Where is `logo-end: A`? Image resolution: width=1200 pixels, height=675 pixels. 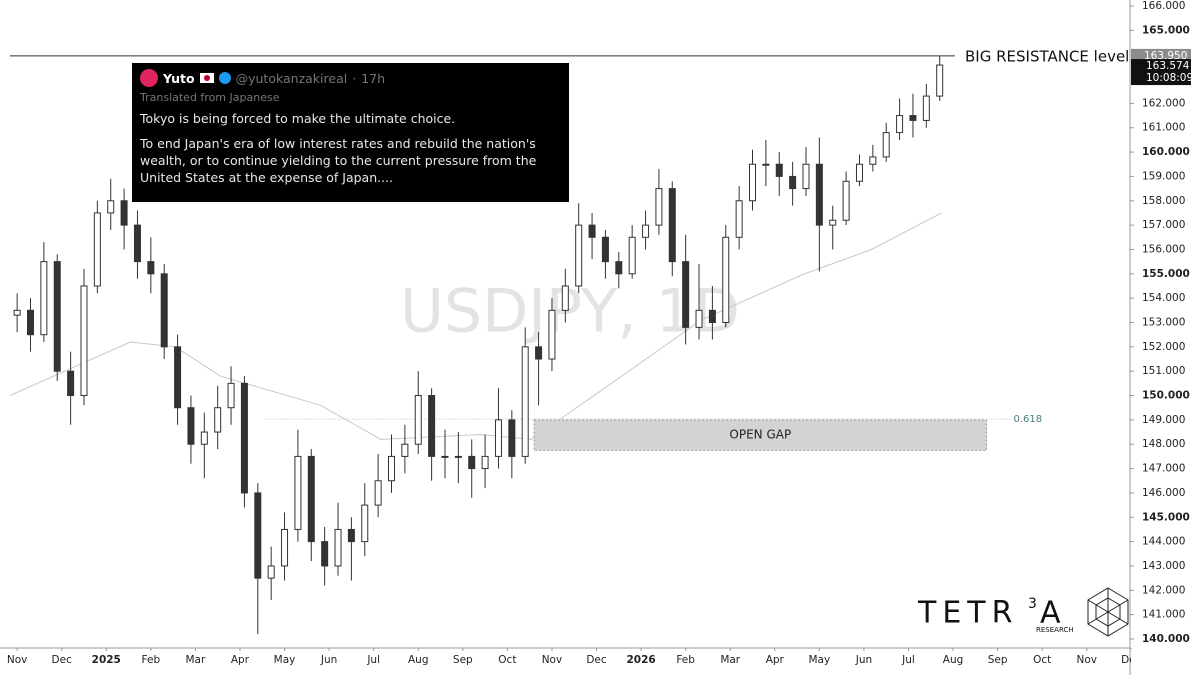 logo-end: A is located at coordinates (1050, 613).